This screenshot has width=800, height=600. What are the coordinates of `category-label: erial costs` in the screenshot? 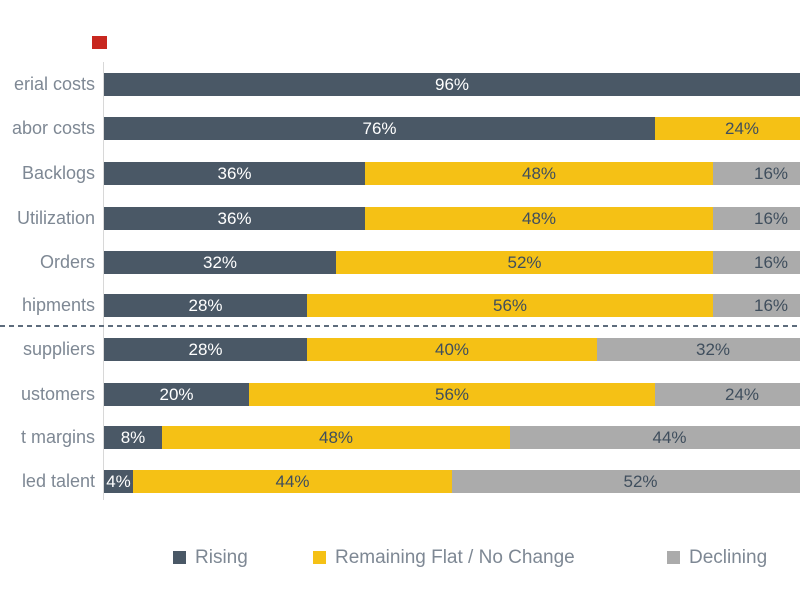 It's located at (54, 84).